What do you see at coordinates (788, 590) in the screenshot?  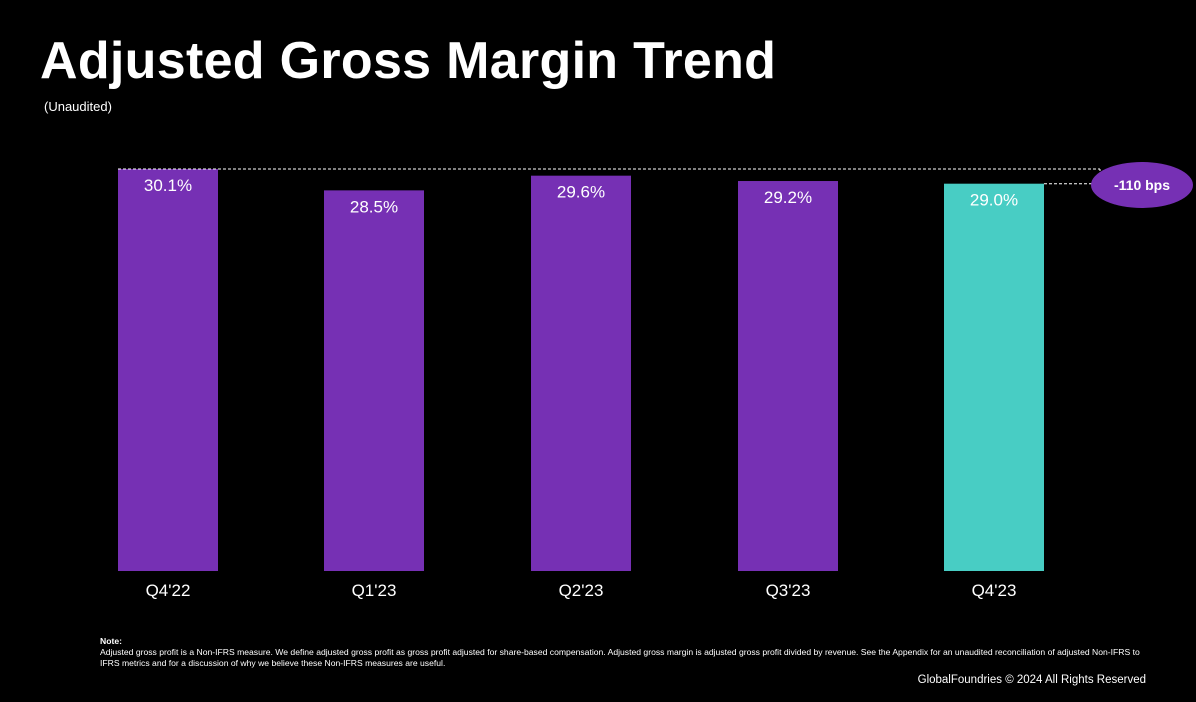 I see `category-label-q3-23: Q3'23` at bounding box center [788, 590].